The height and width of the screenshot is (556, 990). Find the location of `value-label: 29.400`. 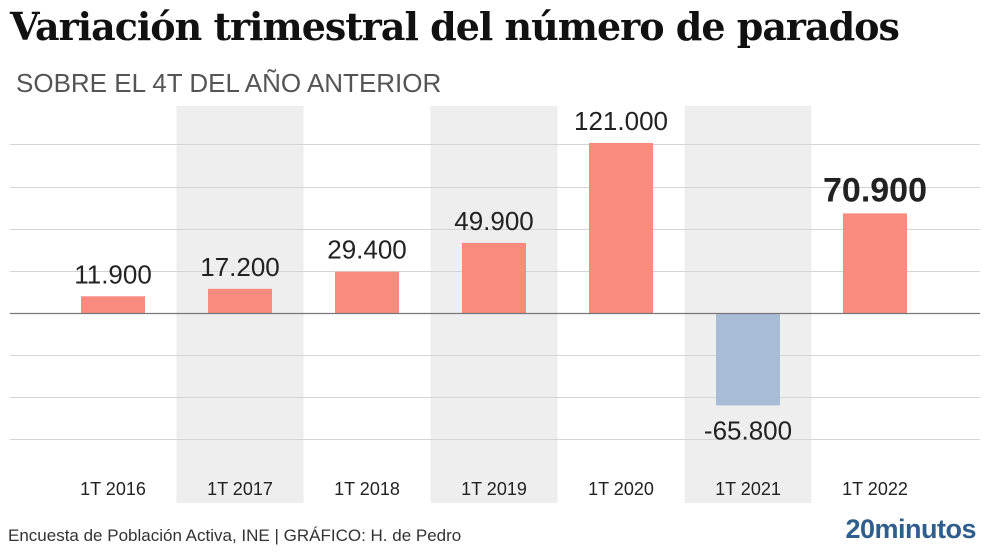

value-label: 29.400 is located at coordinates (367, 250).